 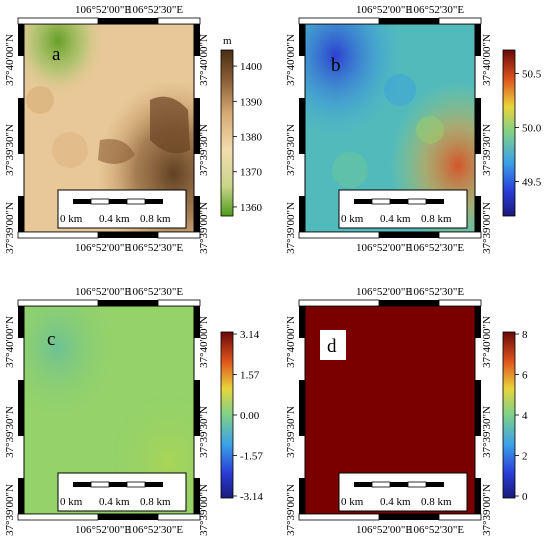 What do you see at coordinates (10, 342) in the screenshot?
I see `panel-c-lat-0: 37°40'00"N` at bounding box center [10, 342].